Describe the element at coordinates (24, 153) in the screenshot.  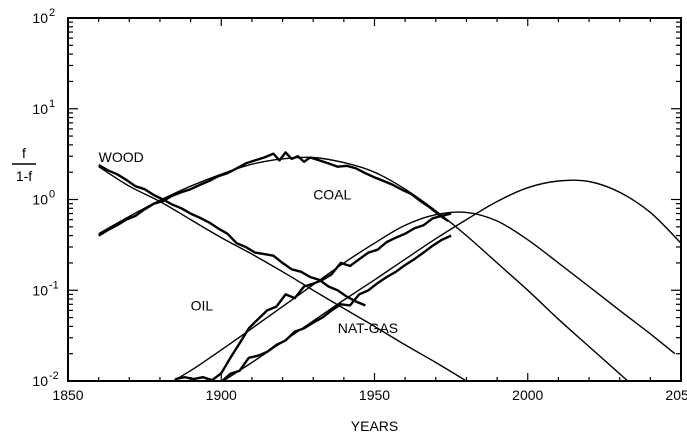
I see `y-axis-label-numerator: f` at that location.